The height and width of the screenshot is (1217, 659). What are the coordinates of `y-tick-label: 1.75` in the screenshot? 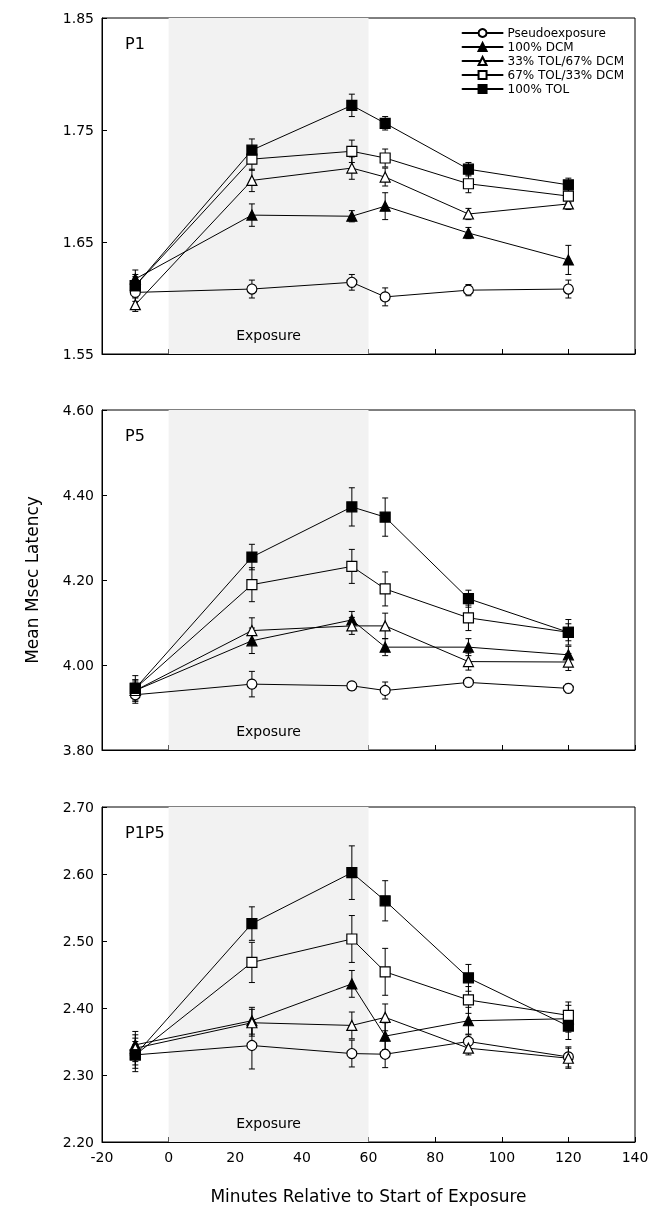 It's located at (78, 130).